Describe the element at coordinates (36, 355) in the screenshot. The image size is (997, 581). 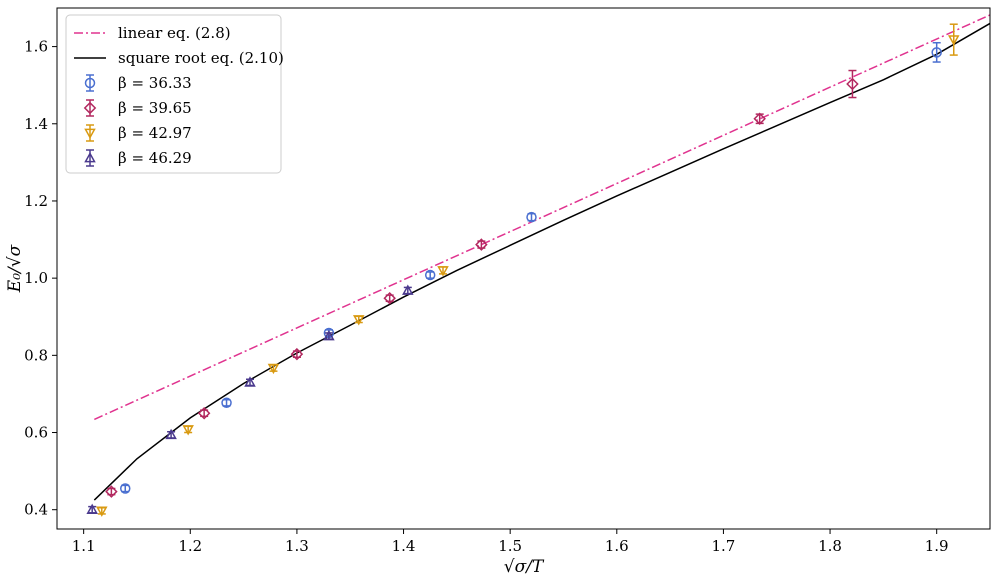
I see `y-tick-label: 0.8` at that location.